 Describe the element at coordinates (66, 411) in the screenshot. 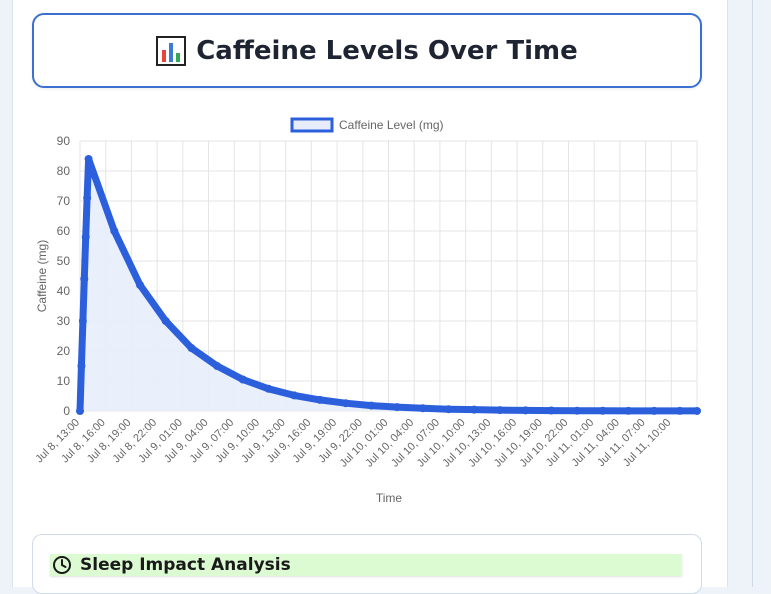

I see `y-tick-label: 0` at that location.